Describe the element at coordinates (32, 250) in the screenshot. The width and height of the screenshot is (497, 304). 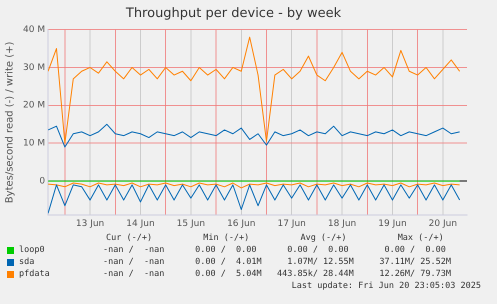
I see `legend-label: loop0` at that location.